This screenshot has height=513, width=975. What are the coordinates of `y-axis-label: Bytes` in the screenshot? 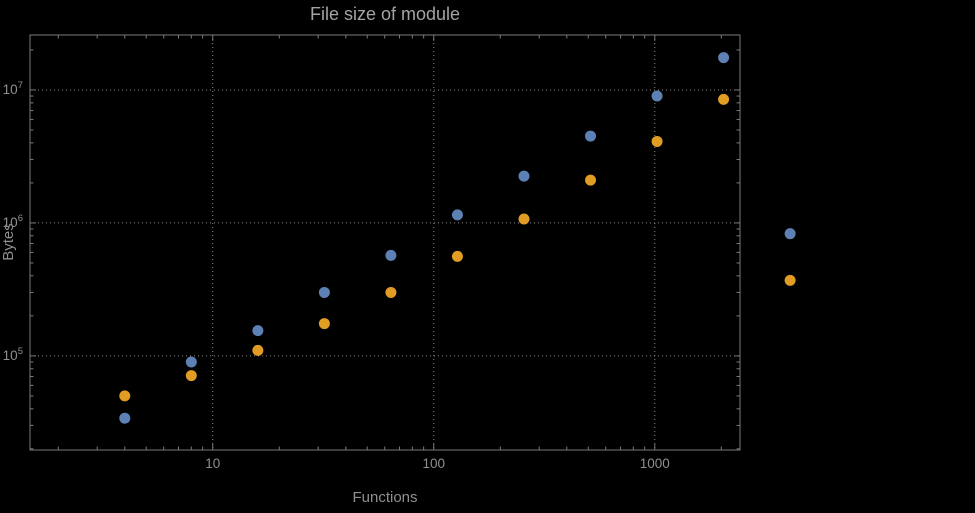 It's located at (8, 242).